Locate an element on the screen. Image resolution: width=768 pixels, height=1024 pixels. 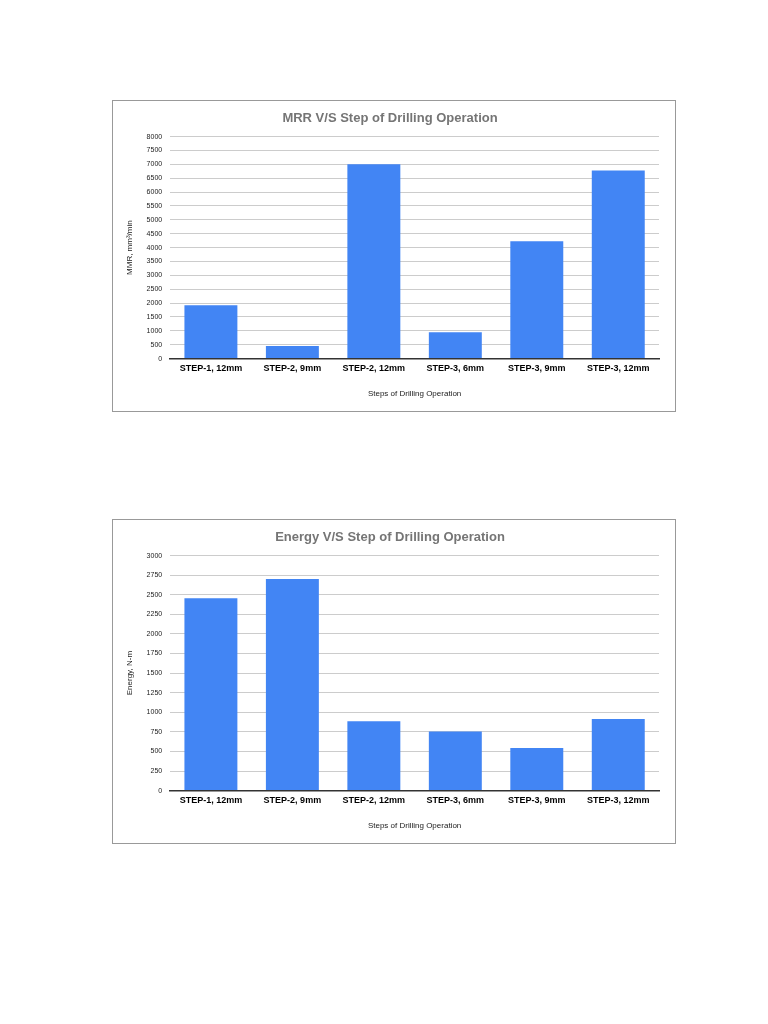
chart-title: MRR V/S Step of Drilling Operation is located at coordinates (390, 118).